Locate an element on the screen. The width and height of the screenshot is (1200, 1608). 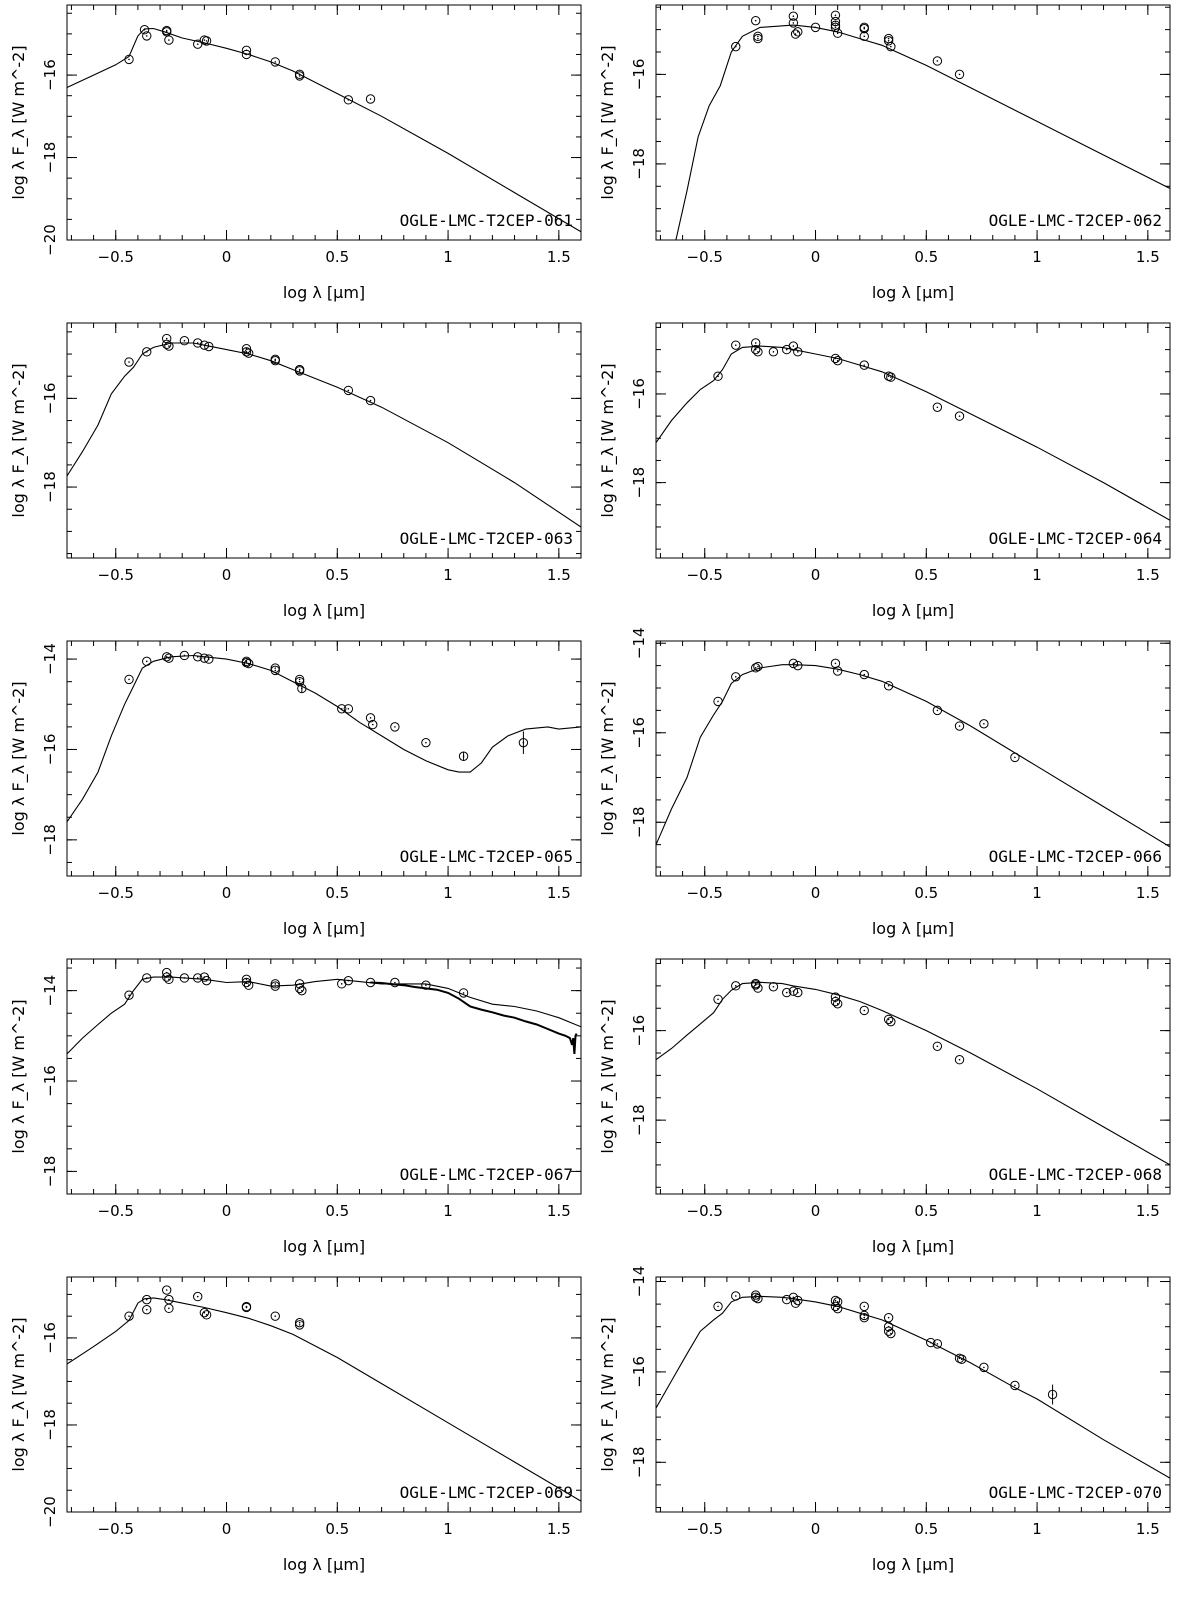
x-axis-label: log λ [μm] is located at coordinates (324, 610).